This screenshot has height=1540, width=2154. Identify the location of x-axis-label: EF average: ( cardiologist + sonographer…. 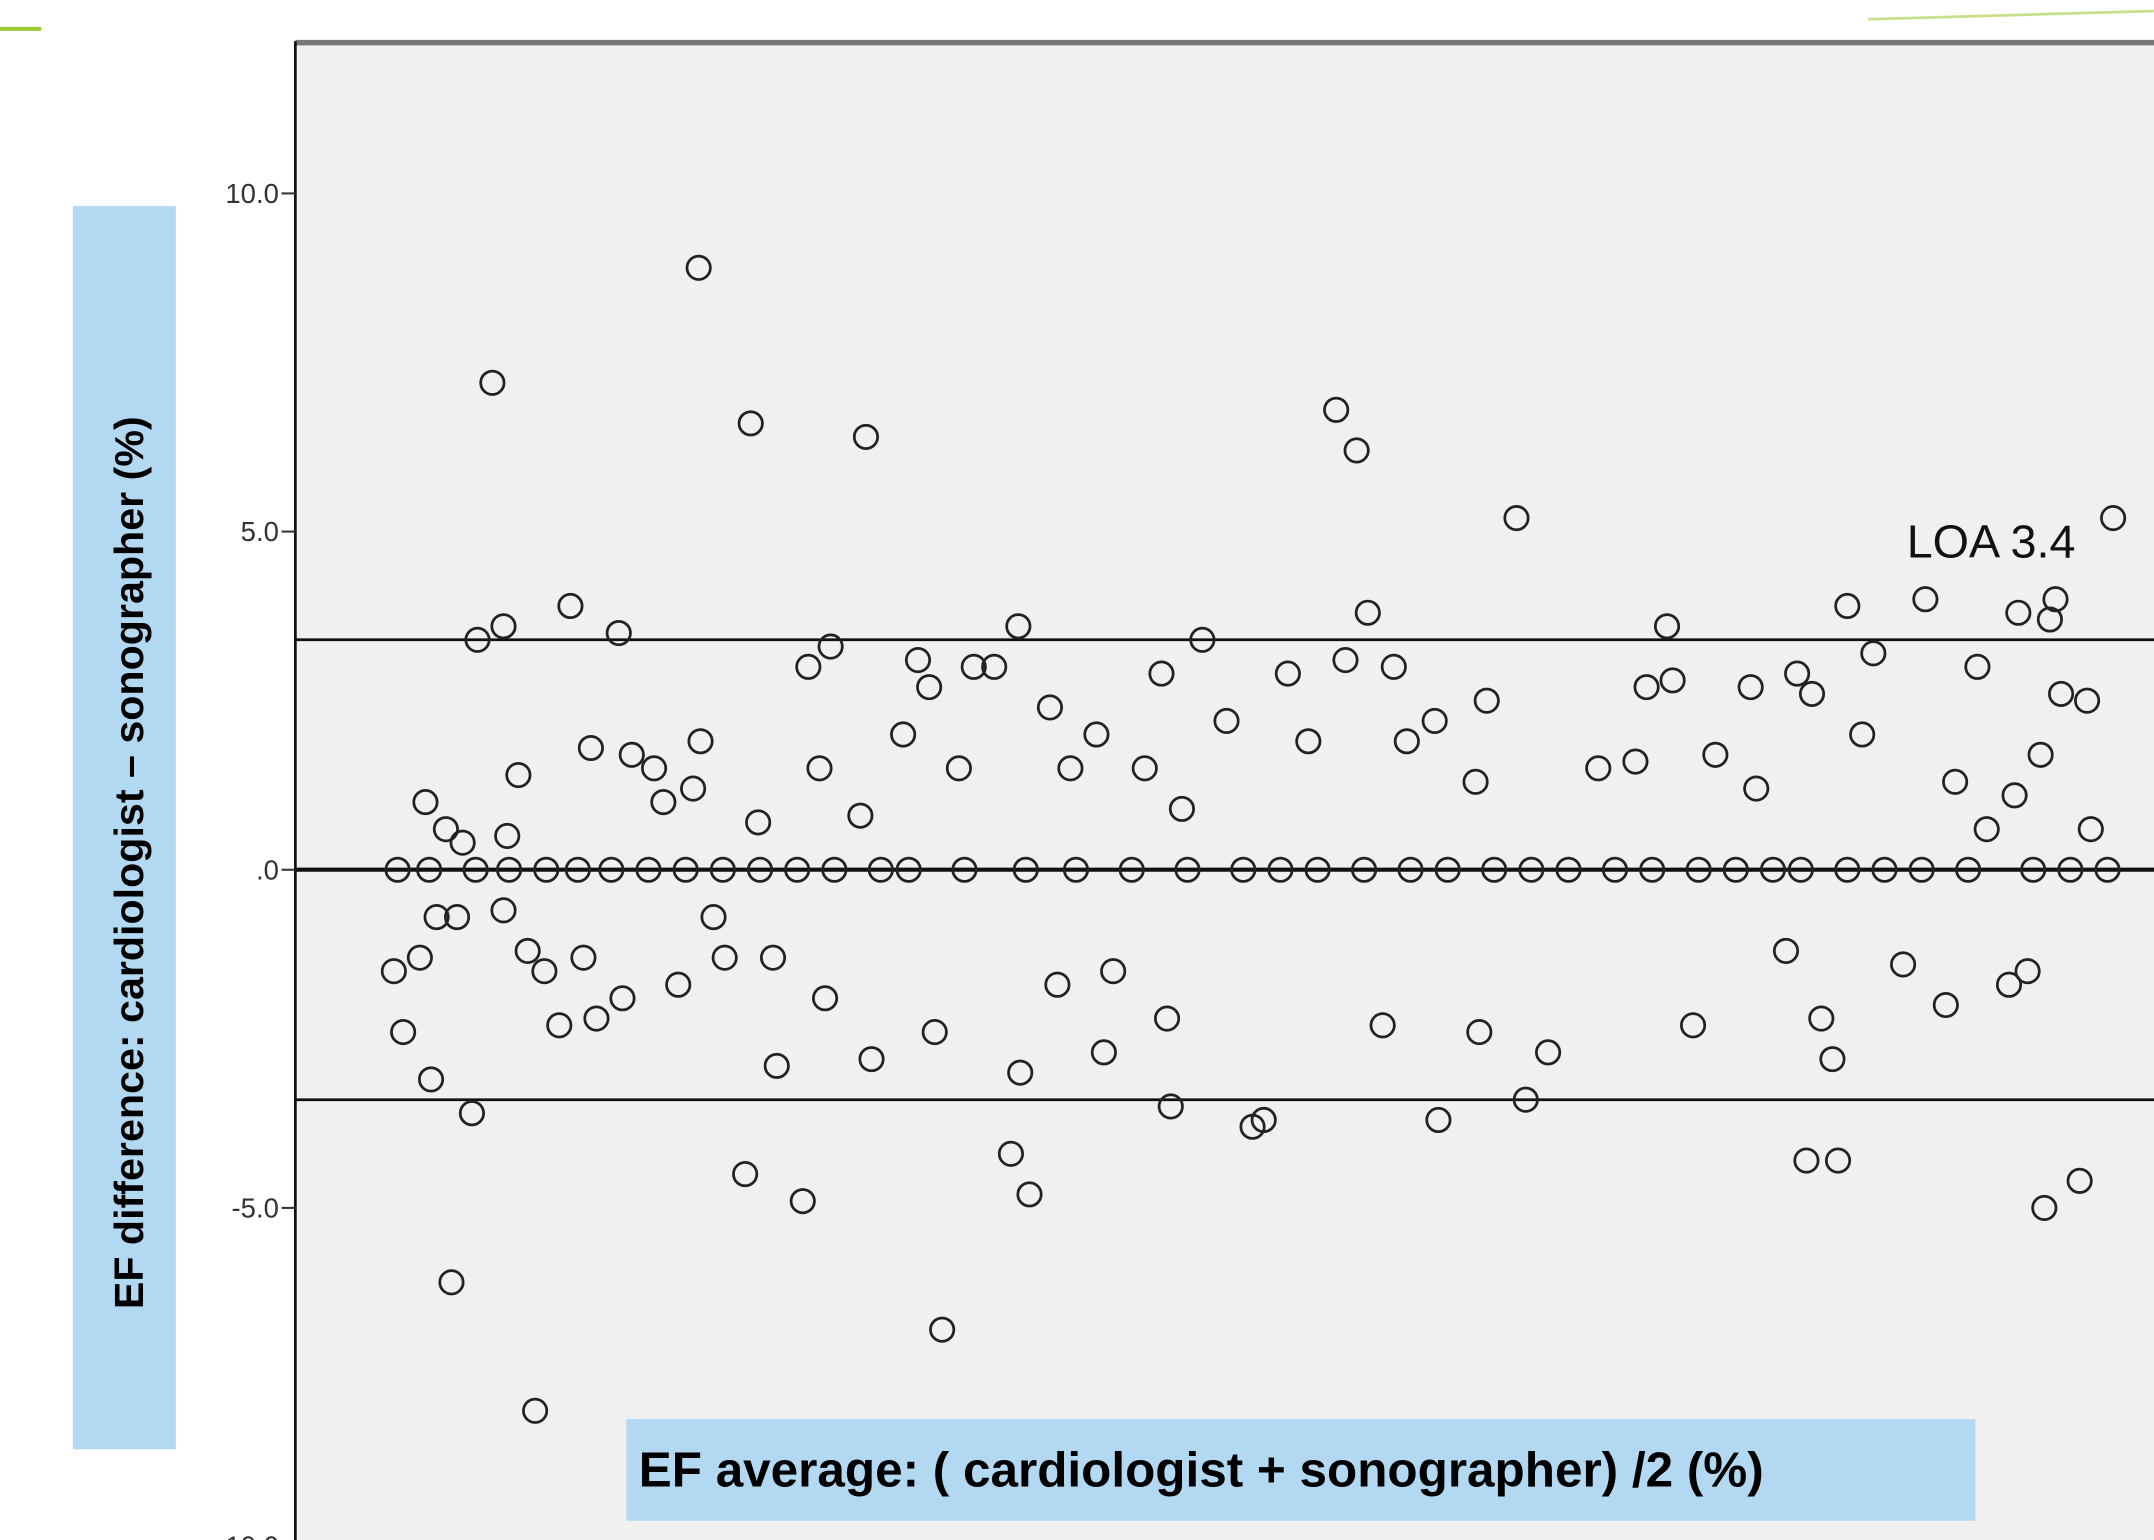
(1201, 1469).